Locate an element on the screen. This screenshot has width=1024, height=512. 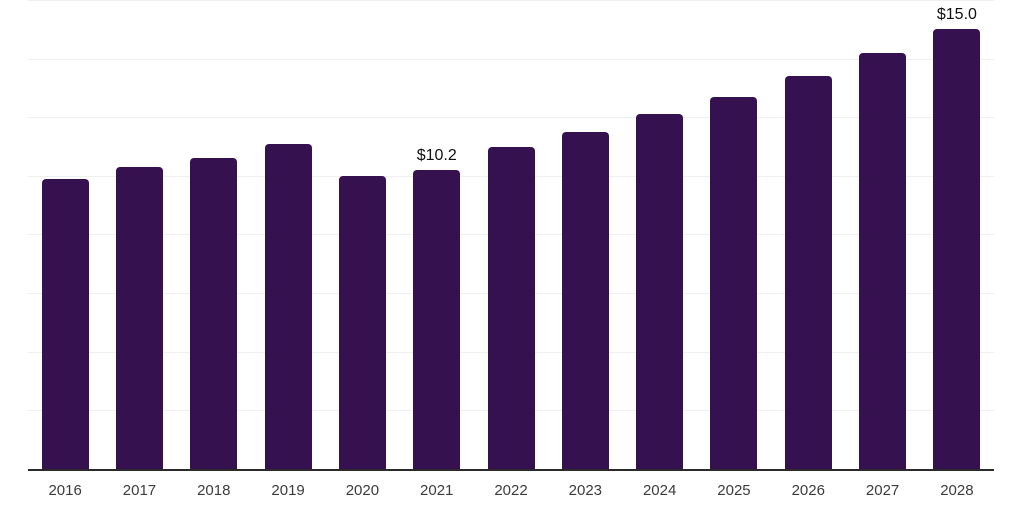
bar-group-2016 is located at coordinates (65, 234).